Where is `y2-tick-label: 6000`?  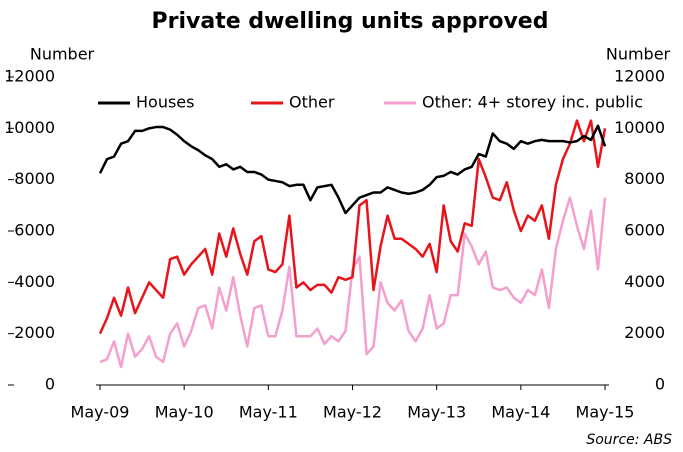 y2-tick-label: 6000 is located at coordinates (644, 230).